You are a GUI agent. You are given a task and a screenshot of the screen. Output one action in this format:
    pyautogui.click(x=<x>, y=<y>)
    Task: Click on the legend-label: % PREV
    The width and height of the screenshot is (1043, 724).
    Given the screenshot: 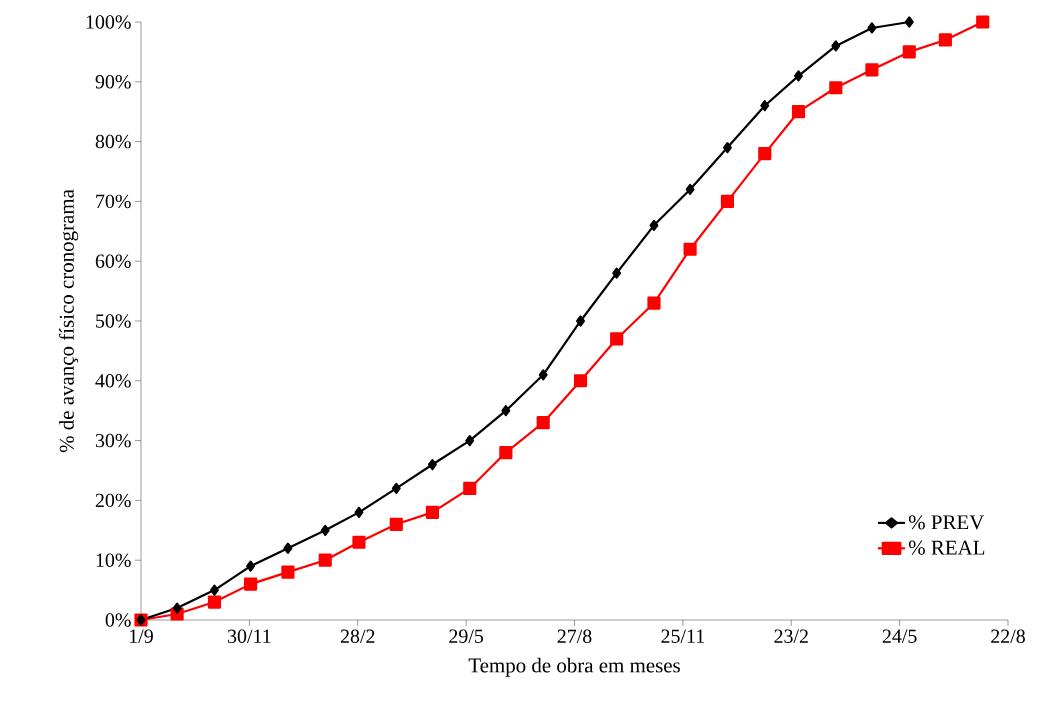 What is the action you would take?
    pyautogui.click(x=946, y=522)
    